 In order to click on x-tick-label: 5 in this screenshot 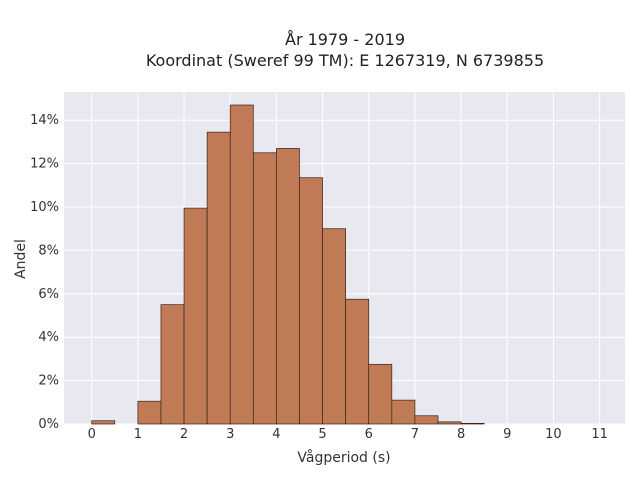, I will do `click(322, 434)`.